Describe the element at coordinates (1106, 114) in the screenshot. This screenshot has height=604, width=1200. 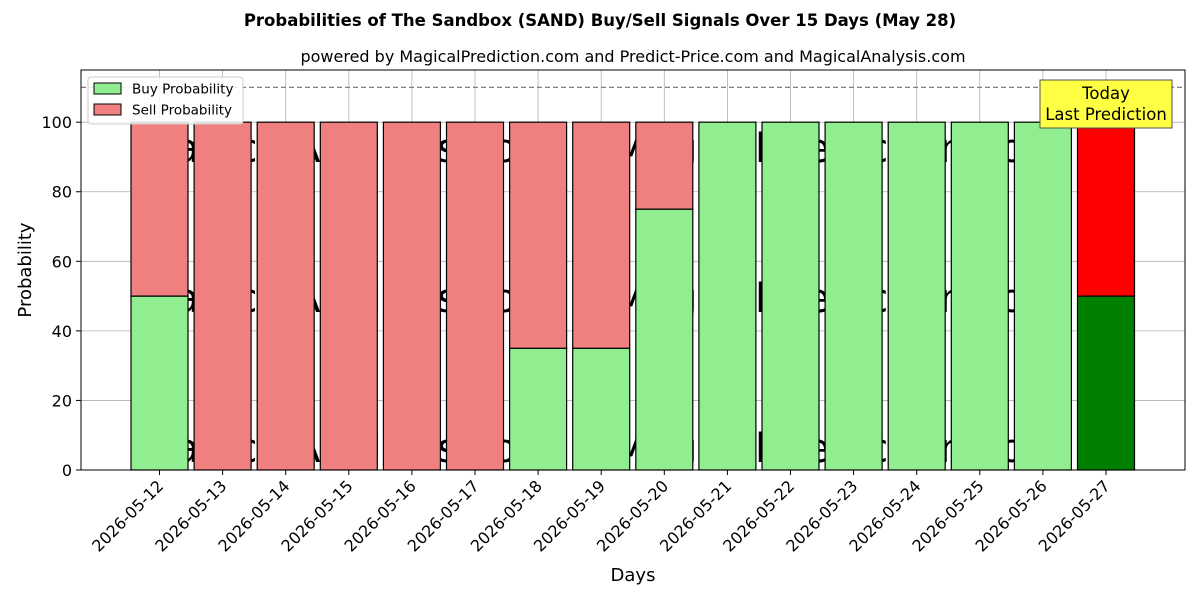
I see `annotation-text: Last Prediction` at that location.